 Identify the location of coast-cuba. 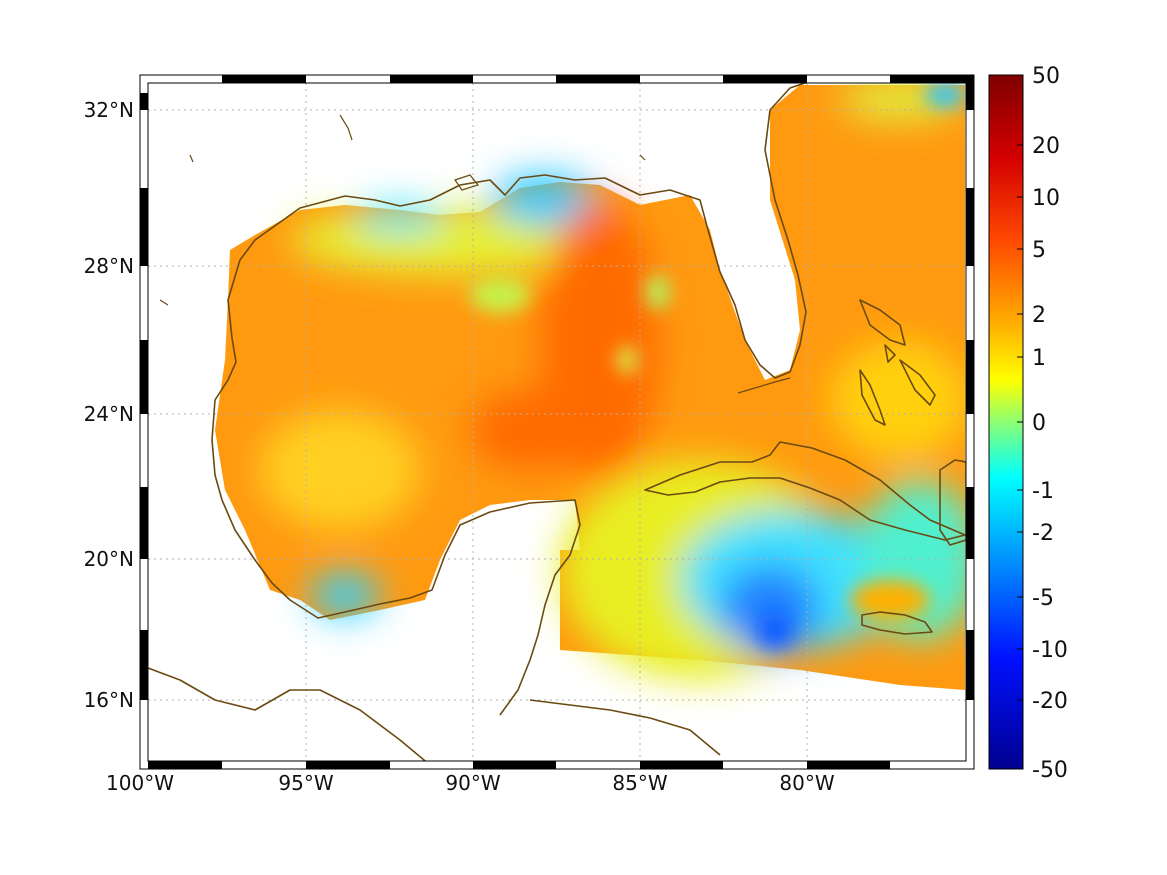
(805, 491).